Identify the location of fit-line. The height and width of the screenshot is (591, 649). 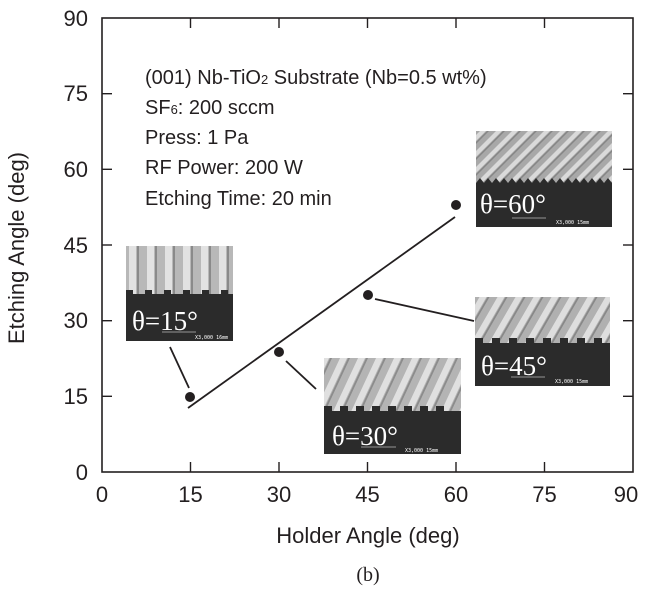
(321, 312).